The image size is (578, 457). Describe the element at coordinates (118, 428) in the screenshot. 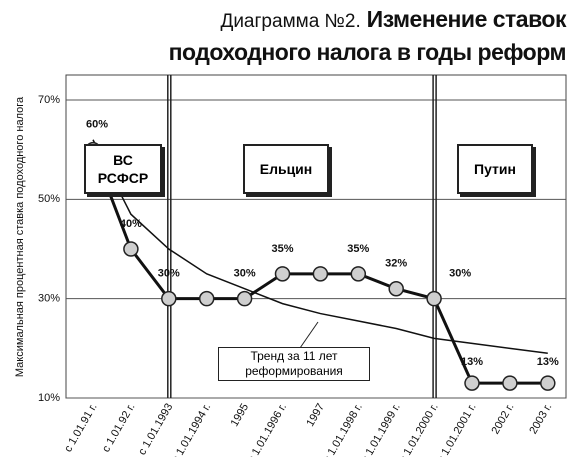

I see `x-tick-label: с 1.01.92 г.` at that location.